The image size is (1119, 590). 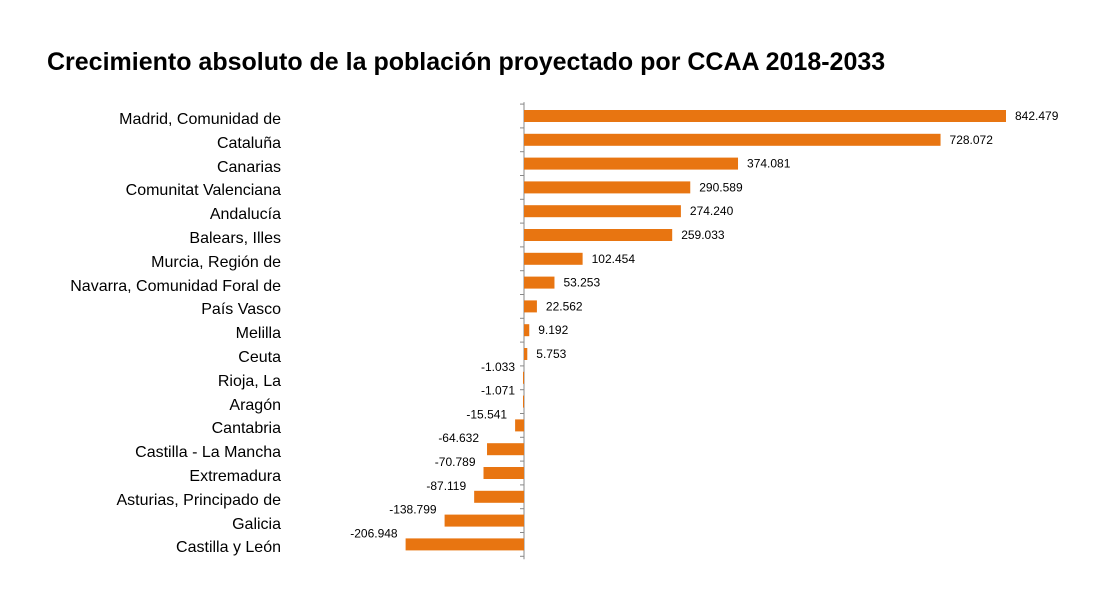 What do you see at coordinates (458, 438) in the screenshot?
I see `data-label: -64.632` at bounding box center [458, 438].